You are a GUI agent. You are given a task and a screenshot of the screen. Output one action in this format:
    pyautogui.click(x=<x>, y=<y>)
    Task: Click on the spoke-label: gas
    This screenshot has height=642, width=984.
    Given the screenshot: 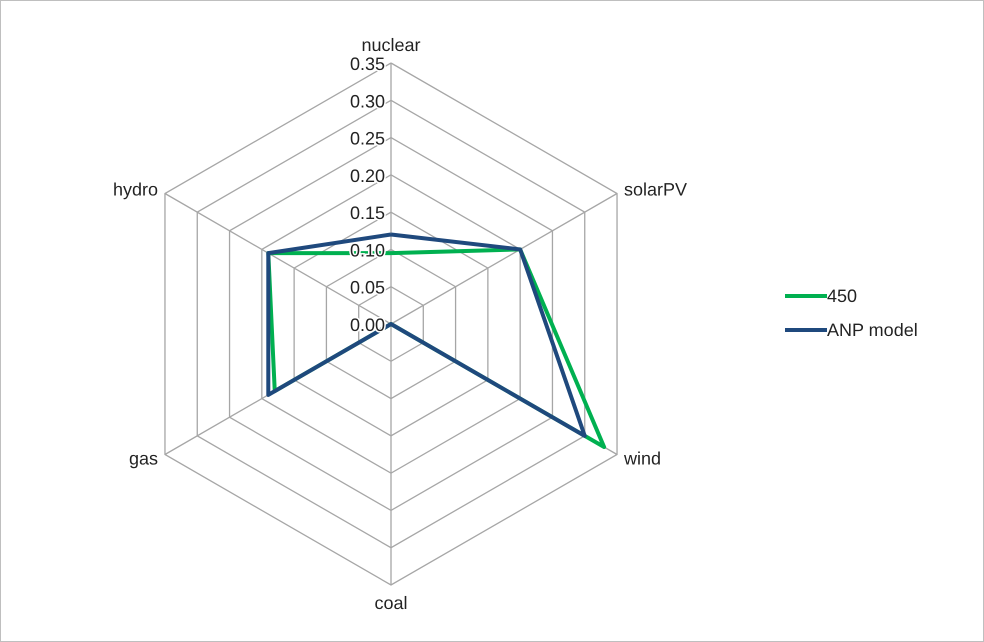 What is the action you would take?
    pyautogui.click(x=143, y=458)
    